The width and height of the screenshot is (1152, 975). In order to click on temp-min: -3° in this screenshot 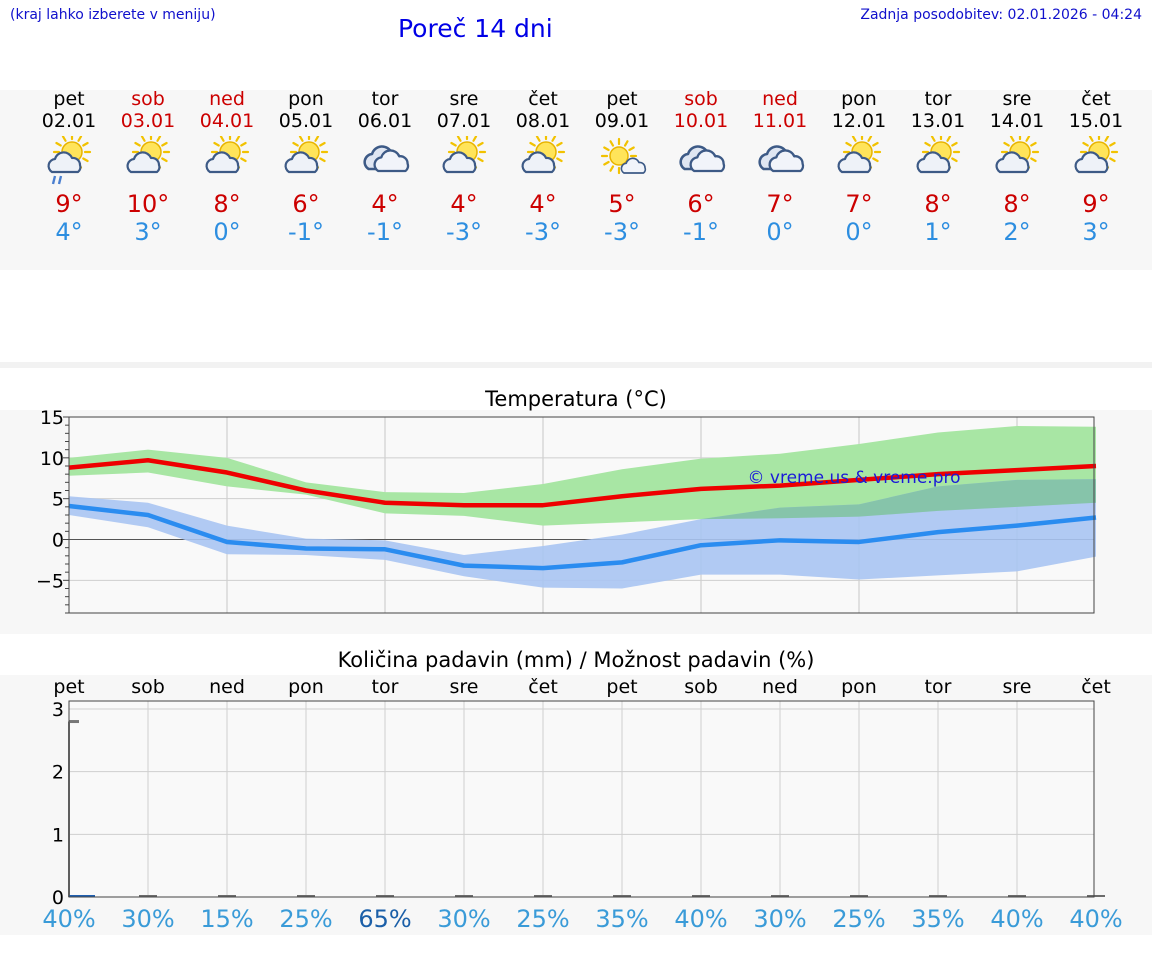, I will do `click(622, 232)`.